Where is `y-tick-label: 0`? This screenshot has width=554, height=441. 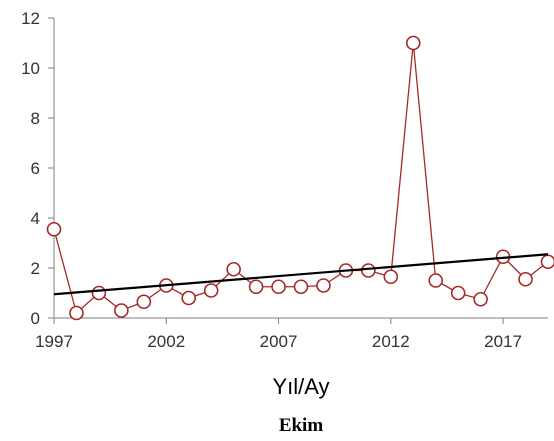
y-tick-label: 0 is located at coordinates (35, 318).